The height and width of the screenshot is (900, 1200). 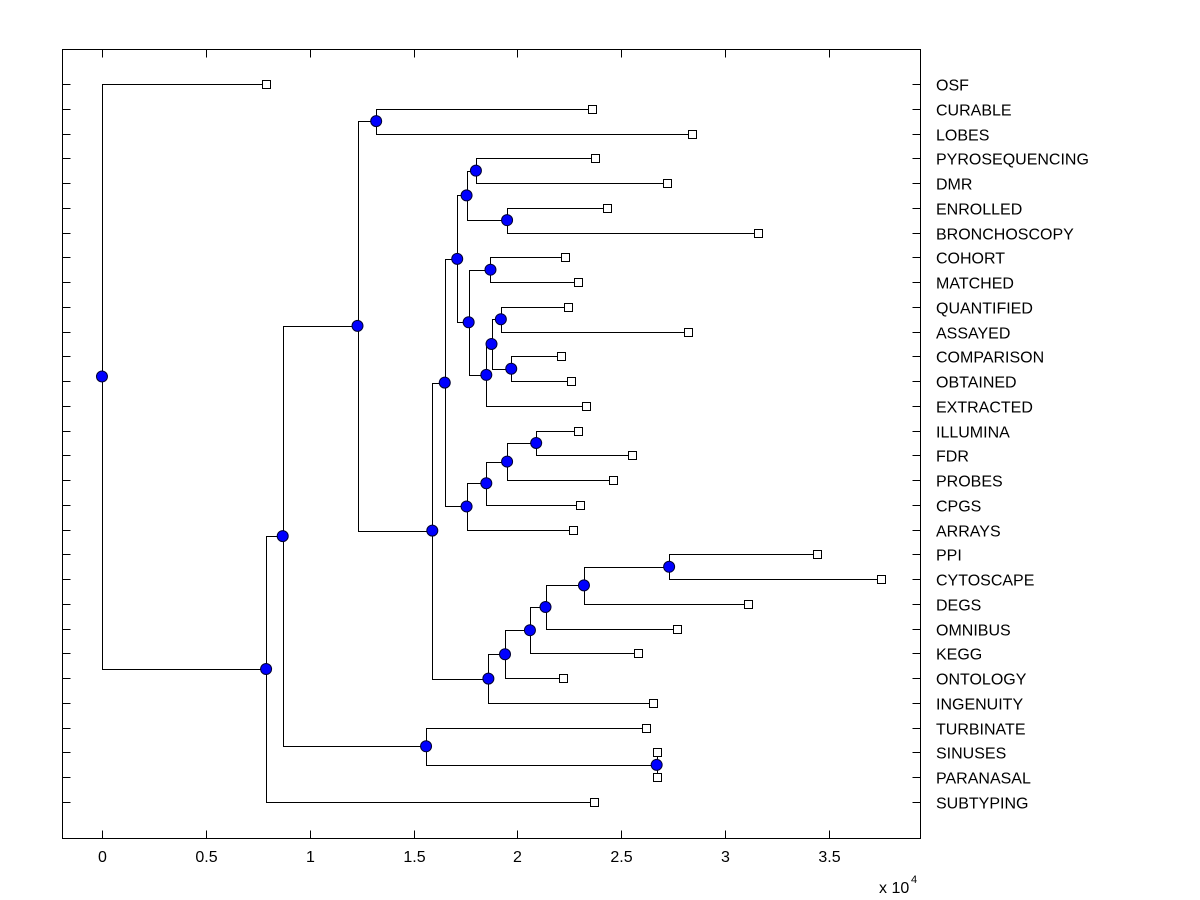 I want to click on x-axis-multiplier-exponent: 4, so click(x=914, y=880).